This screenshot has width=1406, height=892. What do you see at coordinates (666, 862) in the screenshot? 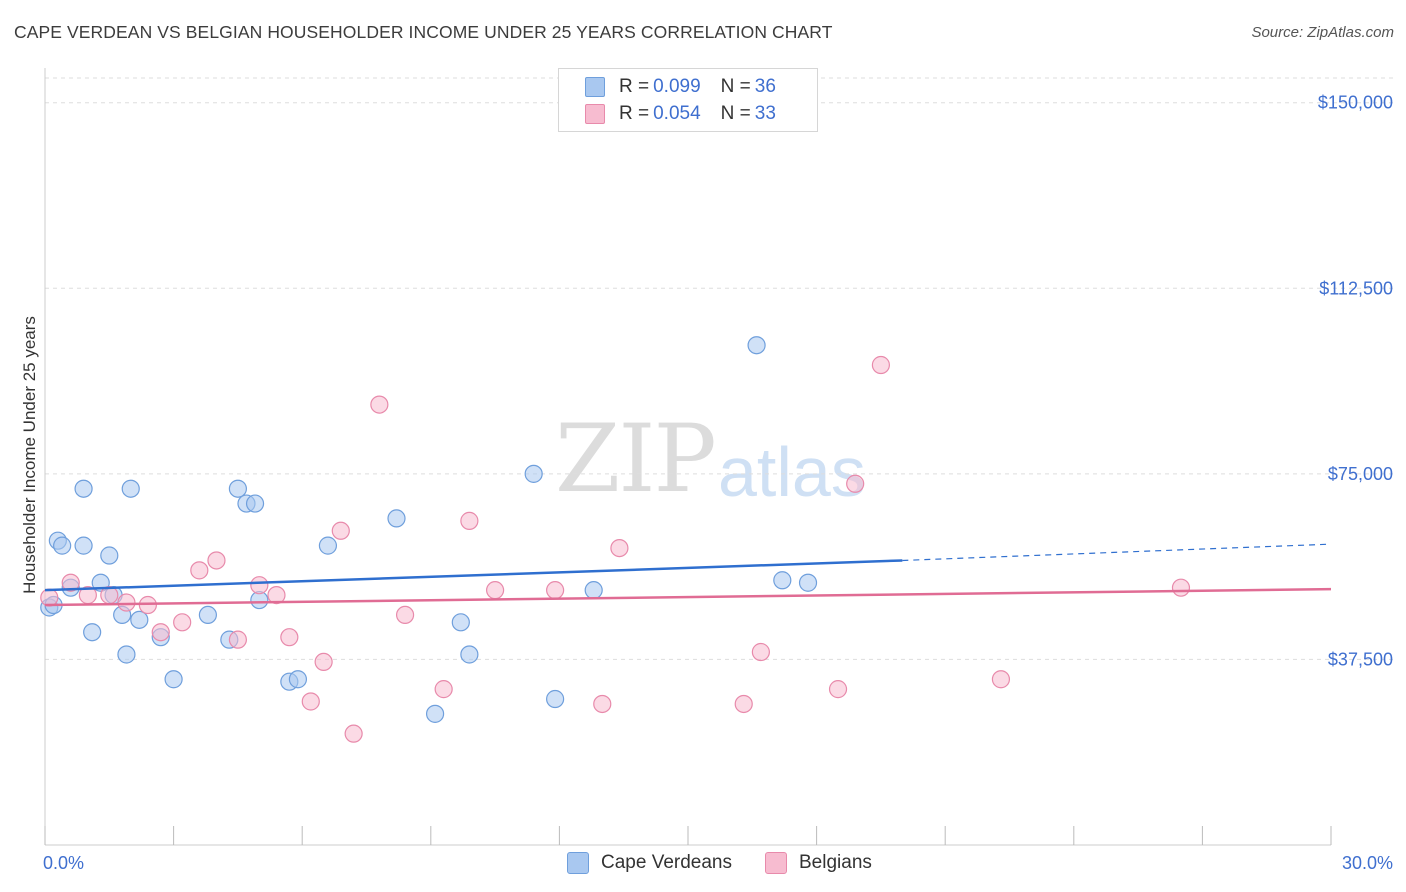
I see `legend-label: Cape Verdeans` at bounding box center [666, 862].